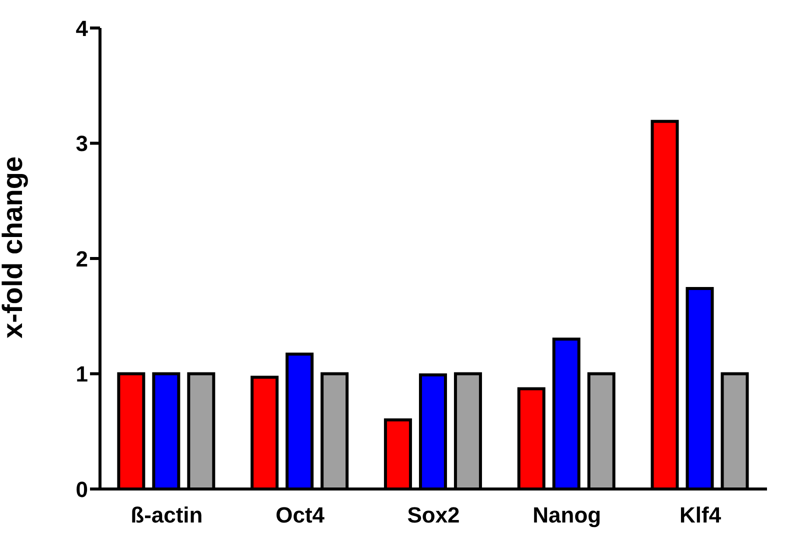 The width and height of the screenshot is (787, 547). What do you see at coordinates (82, 374) in the screenshot?
I see `y-tick-label: 1` at bounding box center [82, 374].